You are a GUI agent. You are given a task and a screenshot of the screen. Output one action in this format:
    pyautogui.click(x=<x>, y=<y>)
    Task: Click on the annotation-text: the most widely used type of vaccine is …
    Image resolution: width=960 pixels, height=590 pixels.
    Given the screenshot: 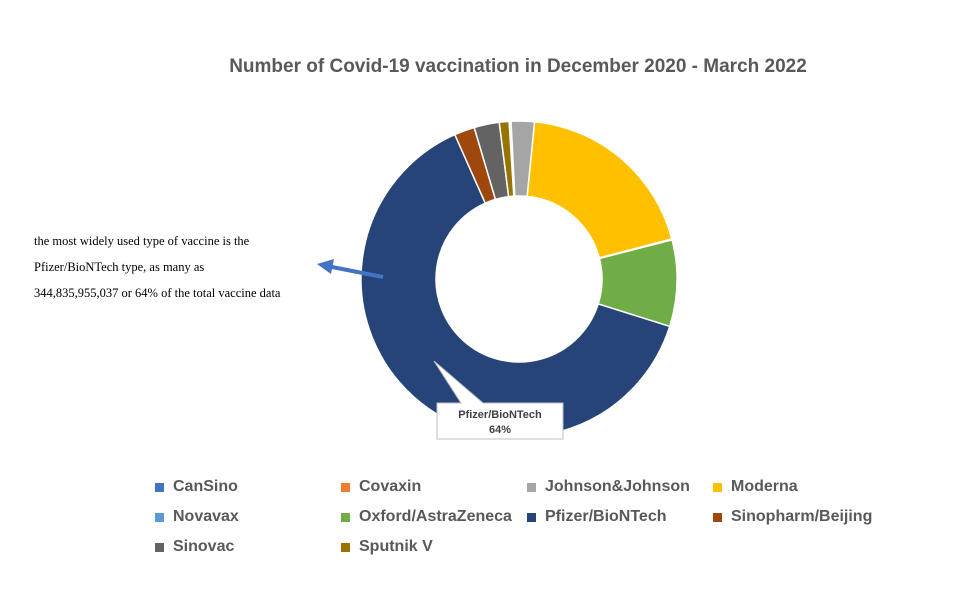 What is the action you would take?
    pyautogui.click(x=184, y=267)
    